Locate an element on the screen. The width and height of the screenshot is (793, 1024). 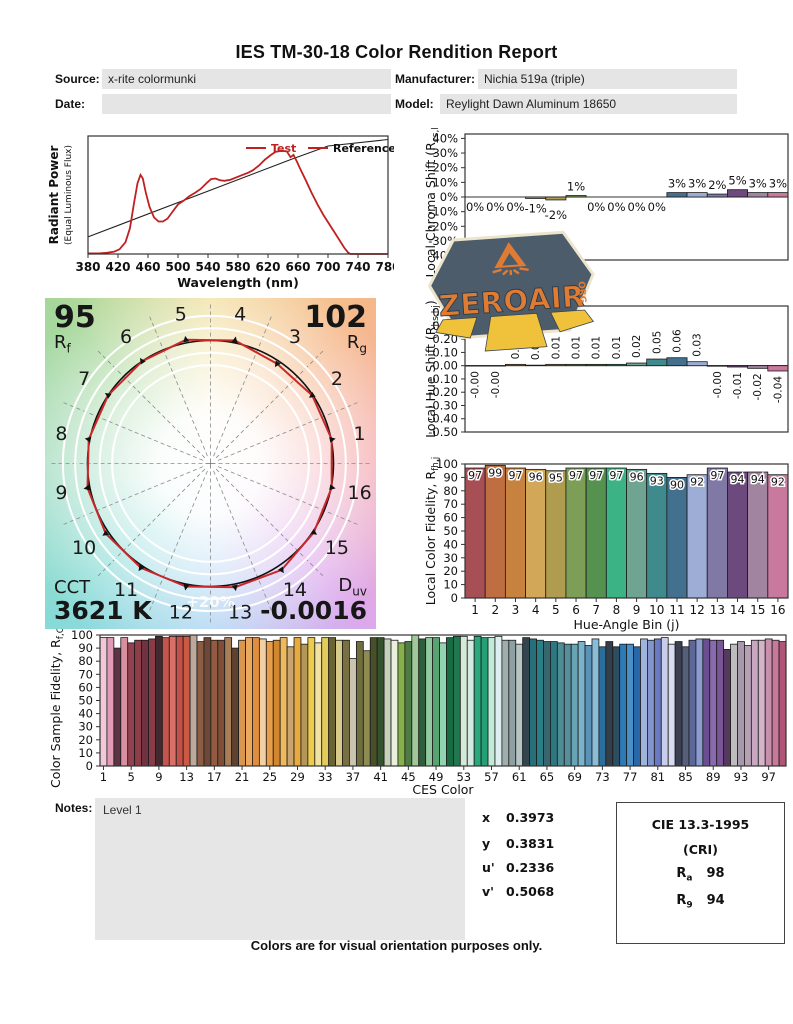
cri-title: CIE 13.3-1995 is located at coordinates (700, 824).